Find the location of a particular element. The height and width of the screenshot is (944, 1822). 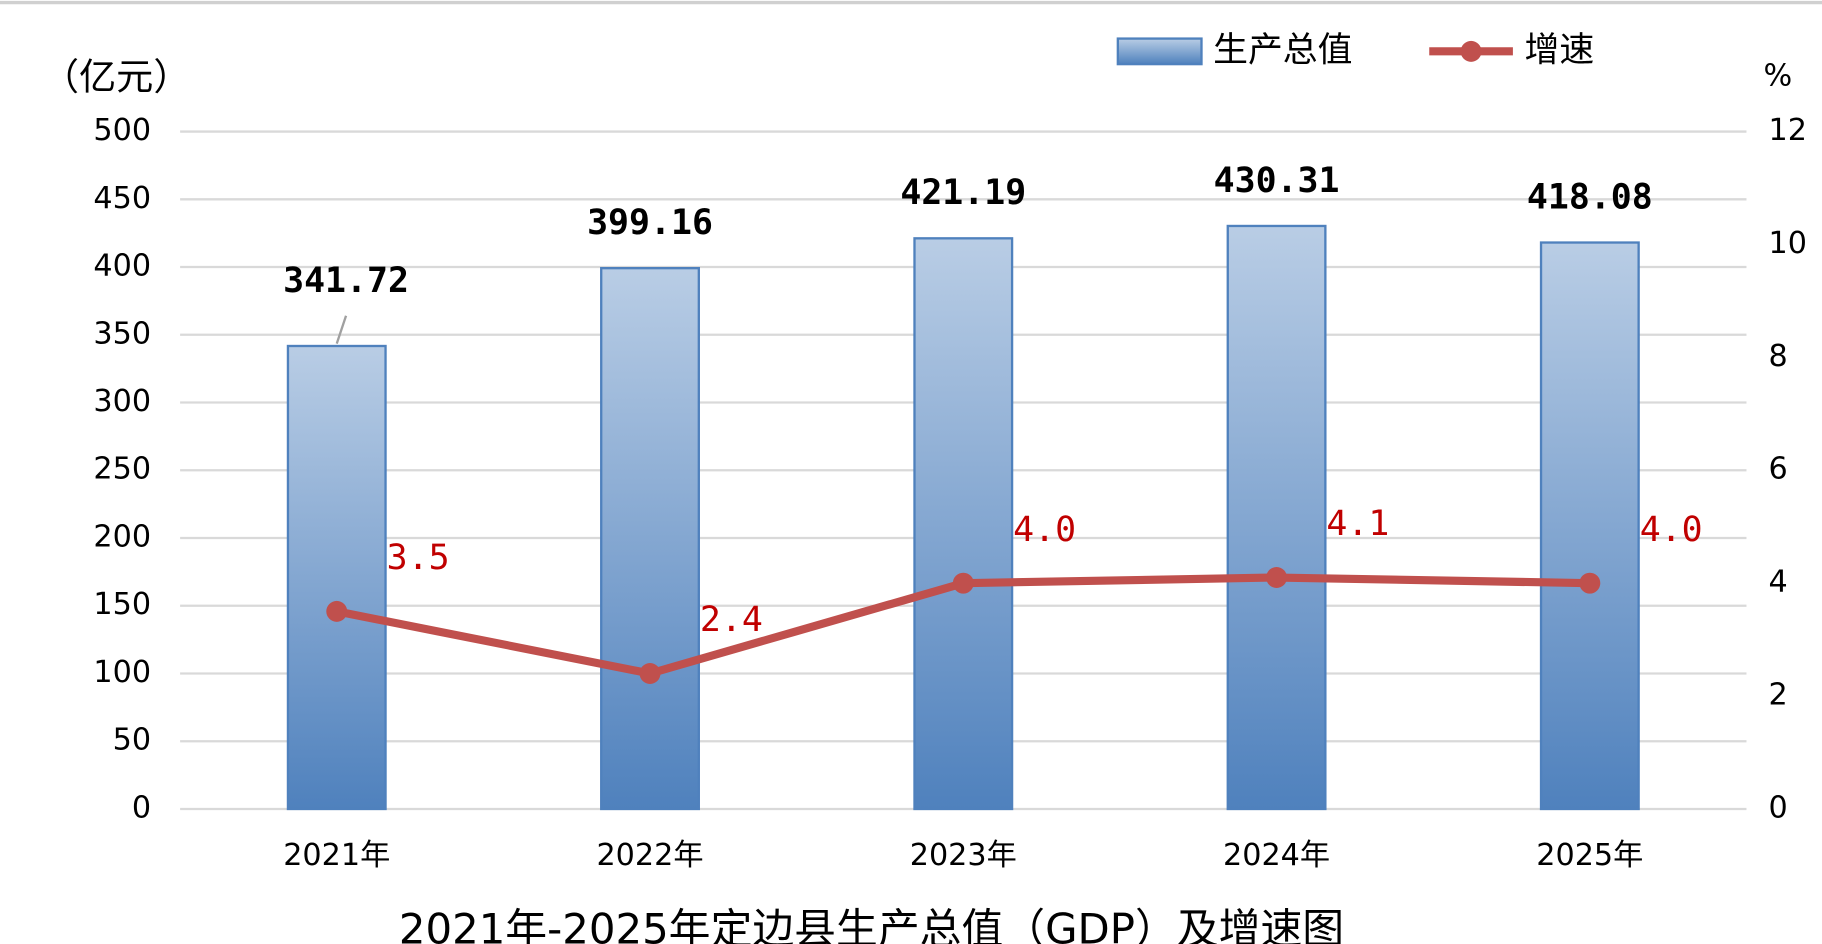

y2-tick-label: 0 is located at coordinates (1778, 807).